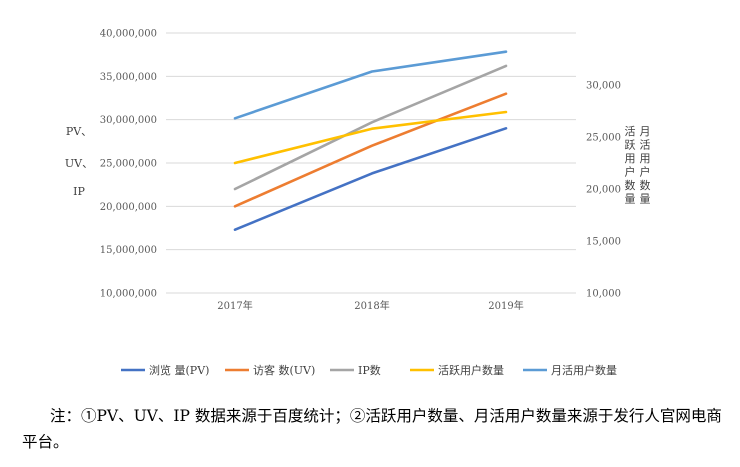  I want to click on left-axis-title-line-2: UV、, so click(79, 163).